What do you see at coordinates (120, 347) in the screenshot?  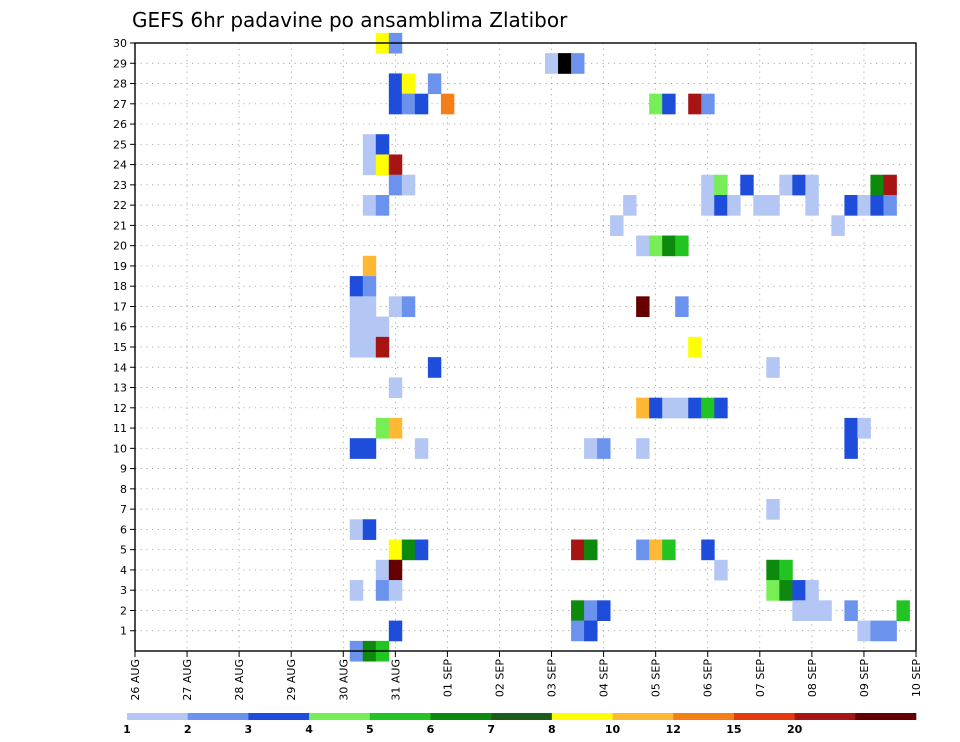 I see `y-tick-label: 15` at bounding box center [120, 347].